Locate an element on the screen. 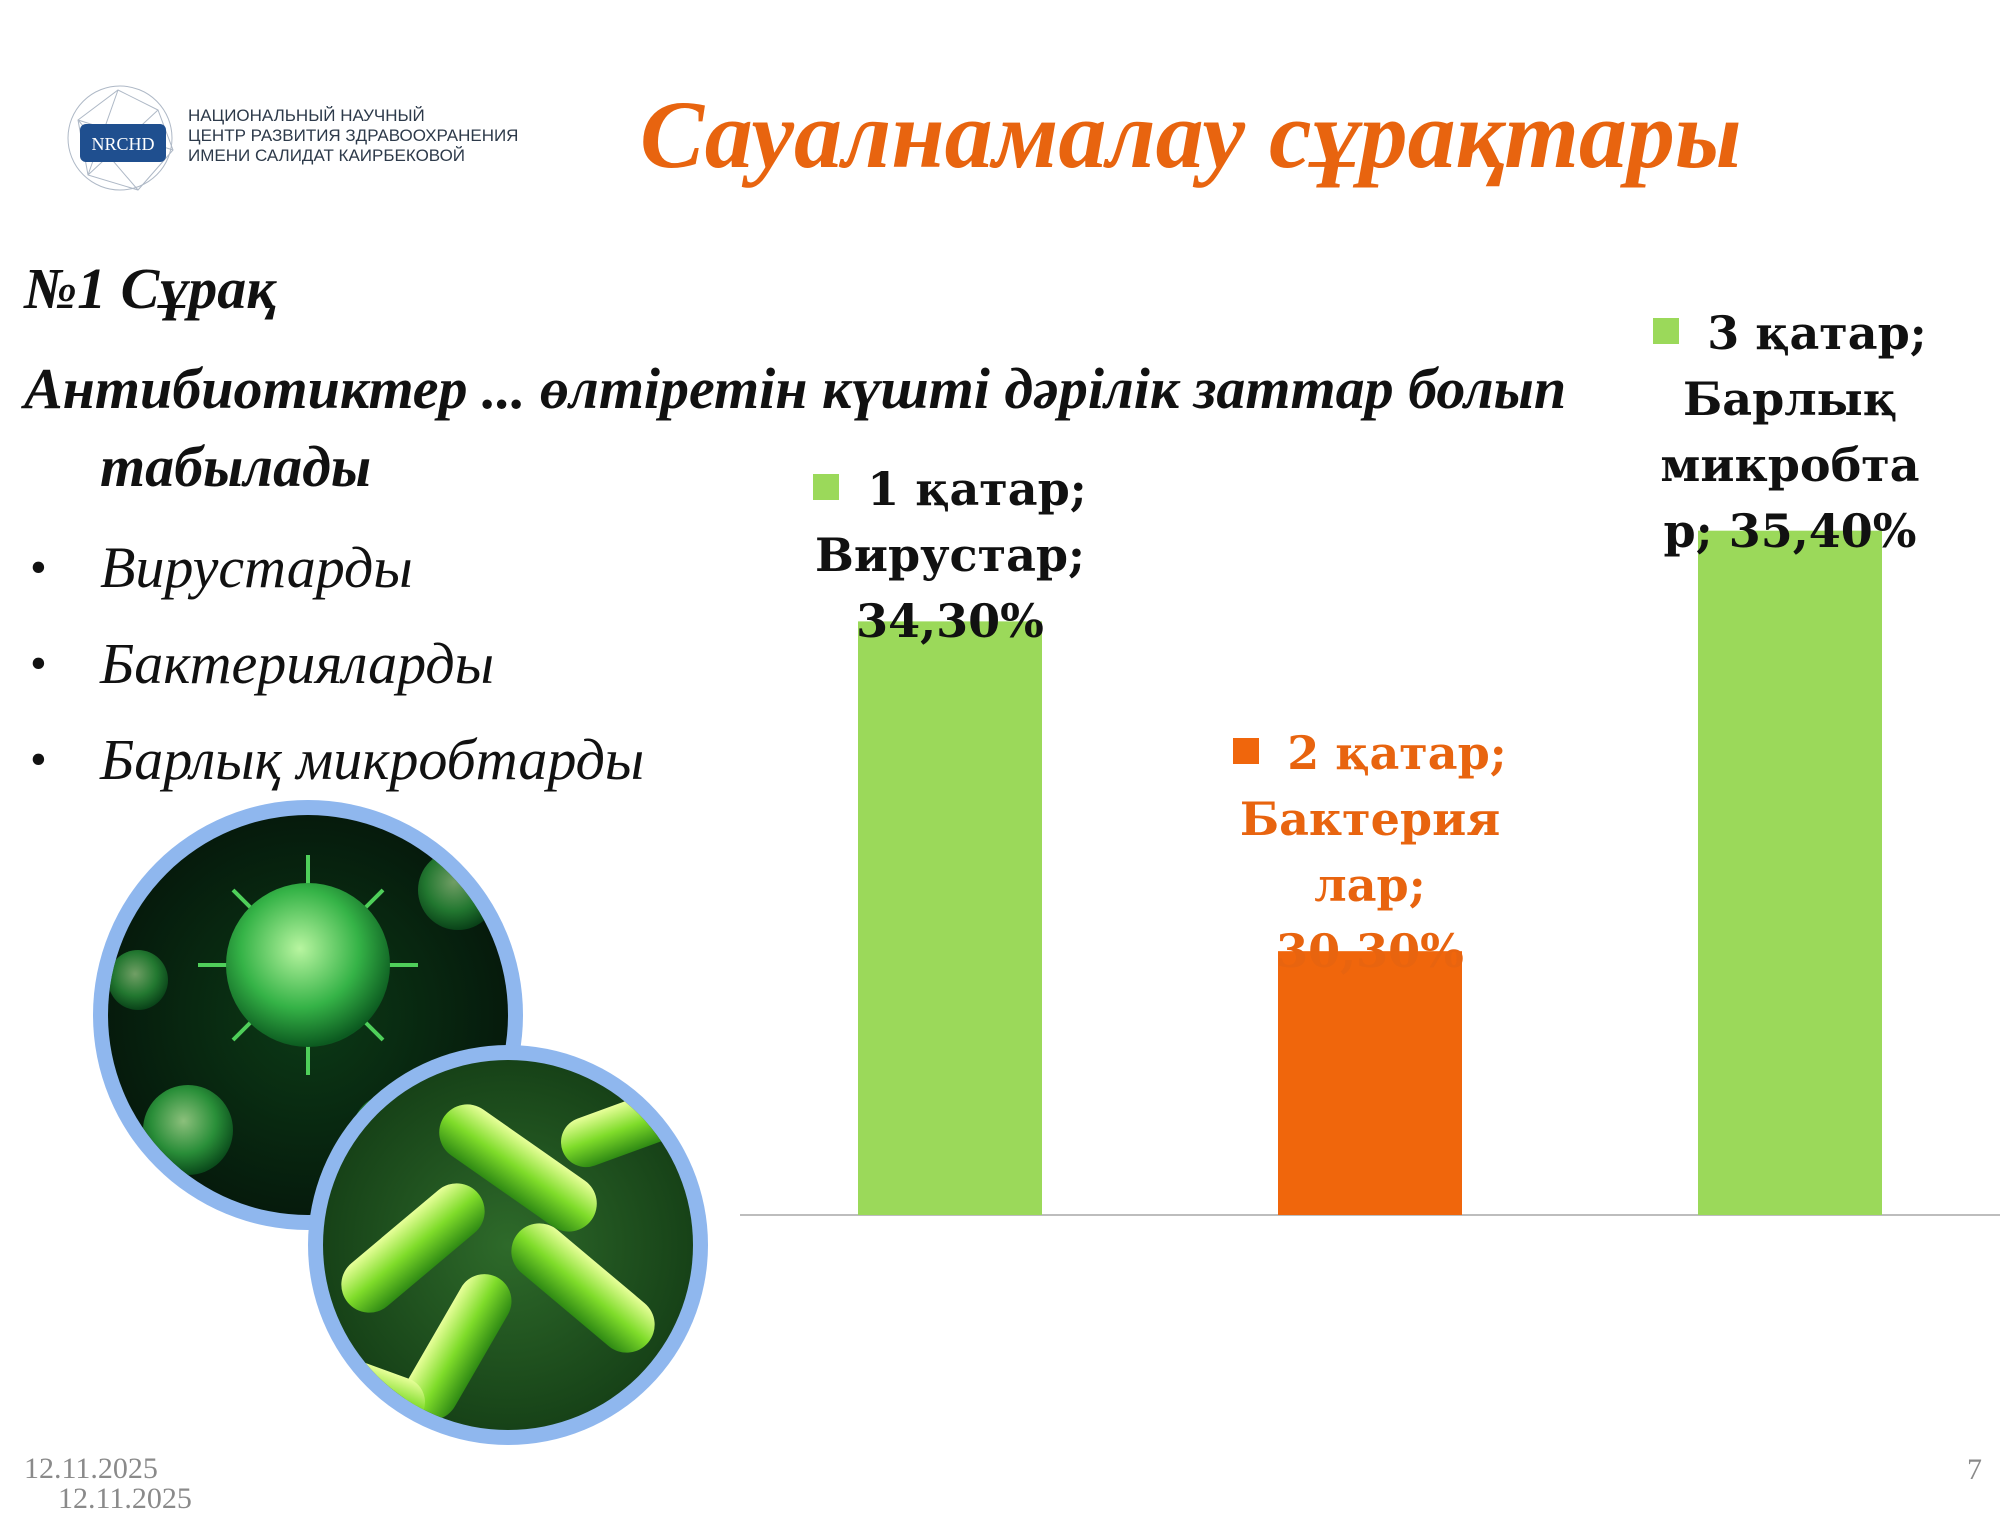  logo-line-3: ИМЕНИ САЛИДАТ КАИРБЕКОВОЙ is located at coordinates (327, 155).